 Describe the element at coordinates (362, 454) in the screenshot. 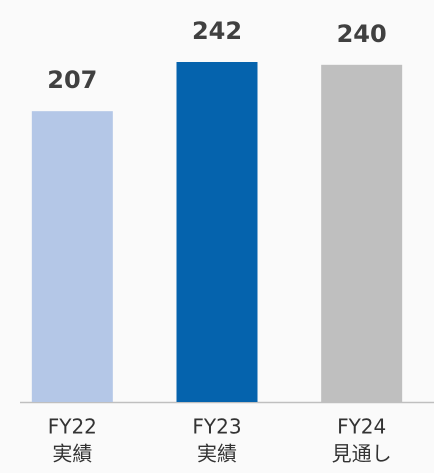

I see `x-tick-label: 見通し` at that location.